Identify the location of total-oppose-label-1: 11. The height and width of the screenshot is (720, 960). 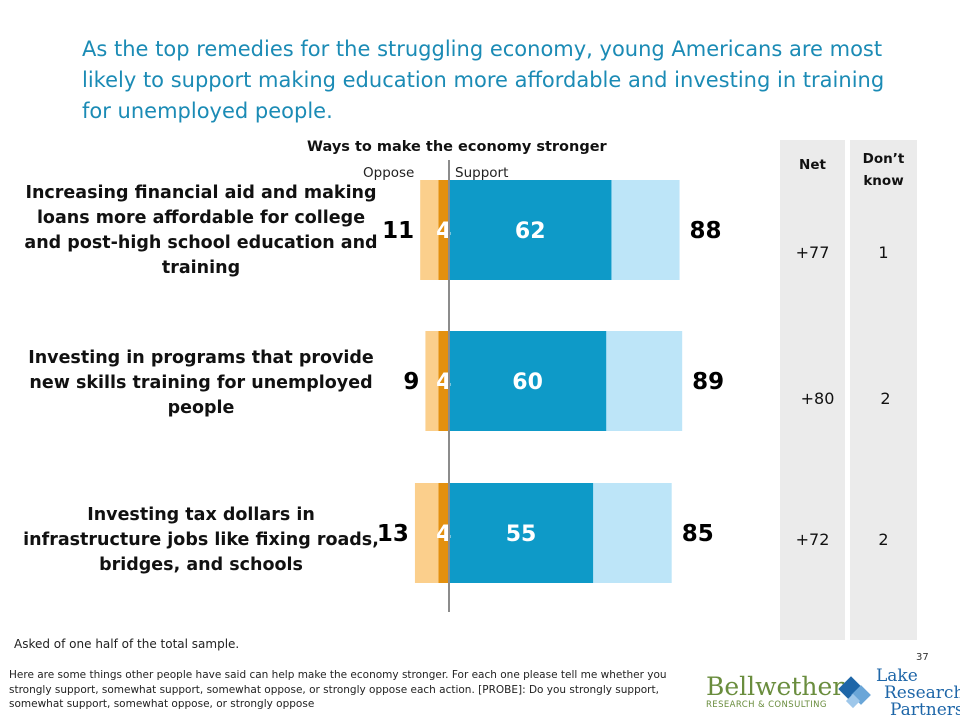
(398, 231).